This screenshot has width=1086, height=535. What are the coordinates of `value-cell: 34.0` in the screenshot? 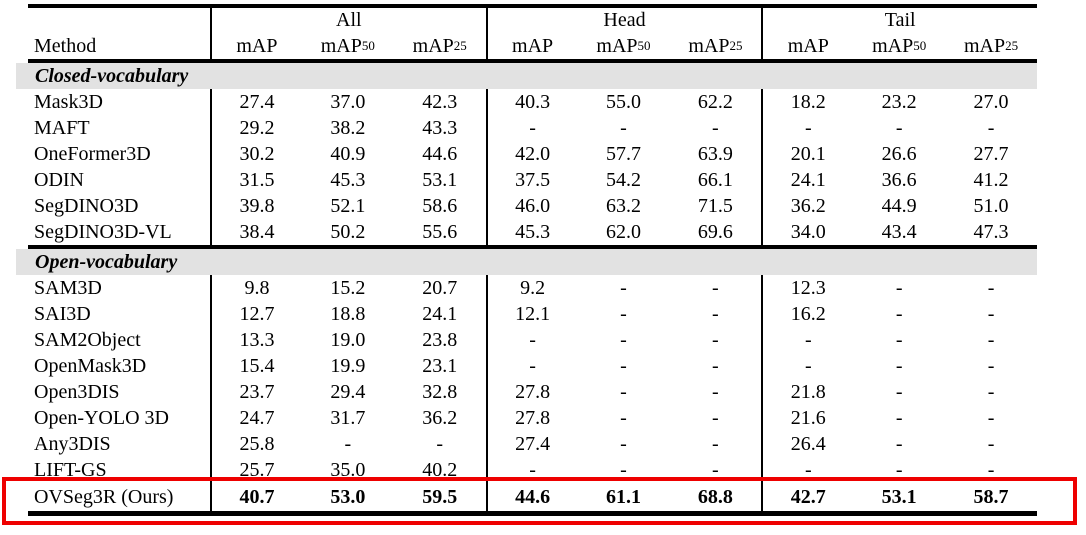 It's located at (807, 232).